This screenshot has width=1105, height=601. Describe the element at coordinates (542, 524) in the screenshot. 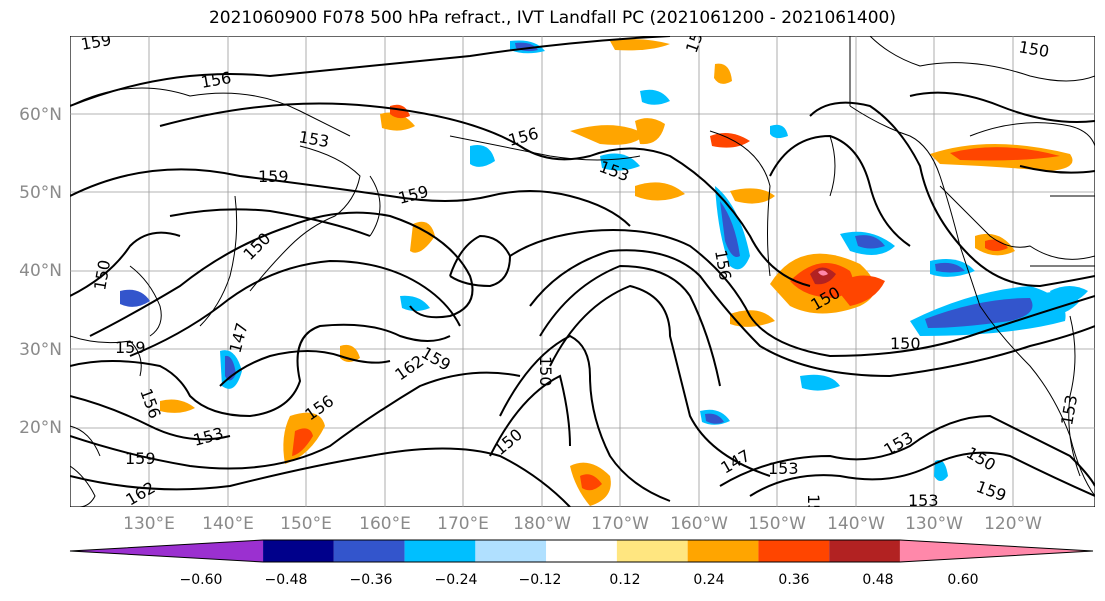

I see `lon-label: 180°W` at that location.